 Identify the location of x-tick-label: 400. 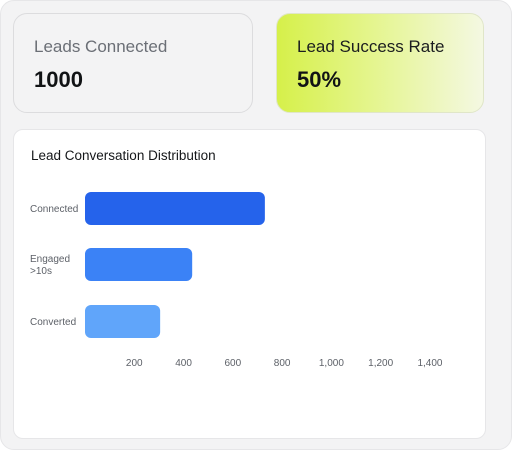
(183, 363).